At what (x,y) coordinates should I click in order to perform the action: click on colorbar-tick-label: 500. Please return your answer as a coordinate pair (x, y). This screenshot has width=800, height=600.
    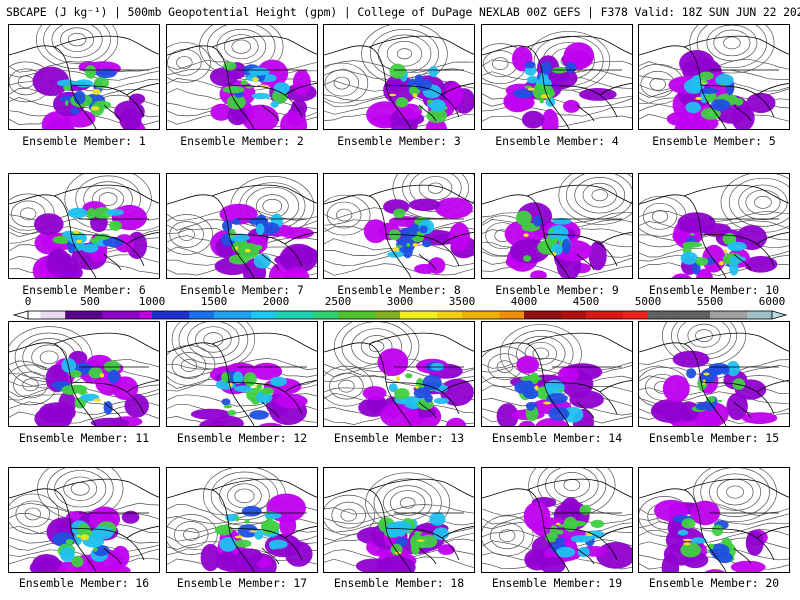
    Looking at the image, I should click on (90, 301).